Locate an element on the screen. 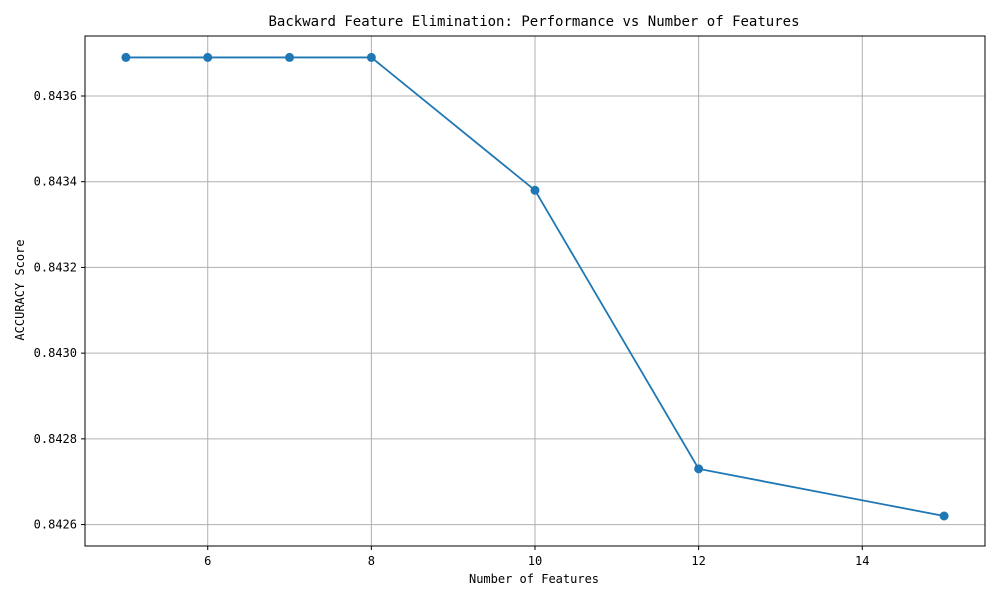 This screenshot has width=1000, height=600. y-tick-label: 0.8426 is located at coordinates (55, 525).